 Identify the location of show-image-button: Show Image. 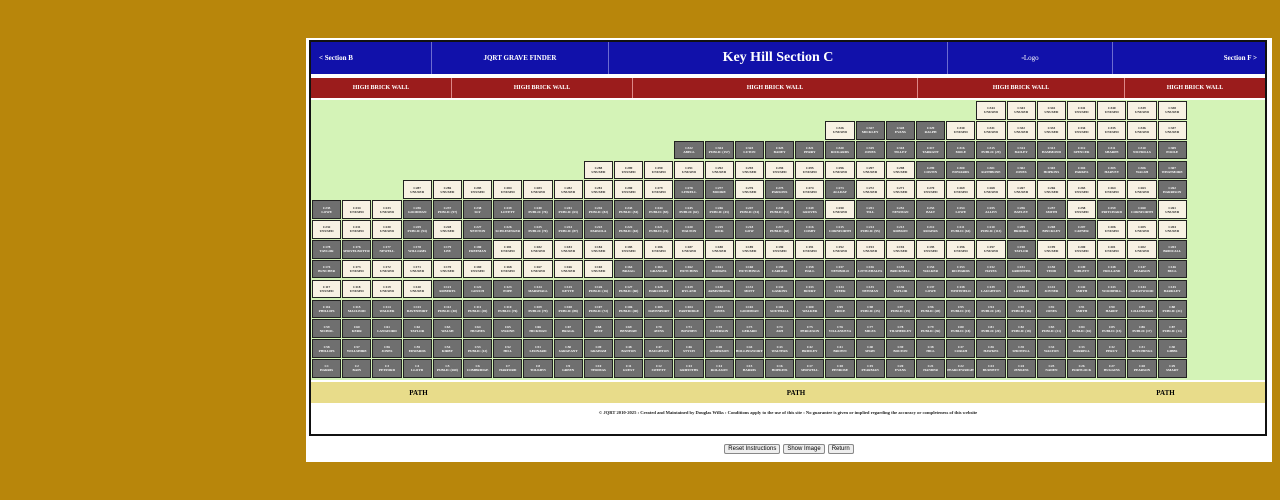
(804, 449).